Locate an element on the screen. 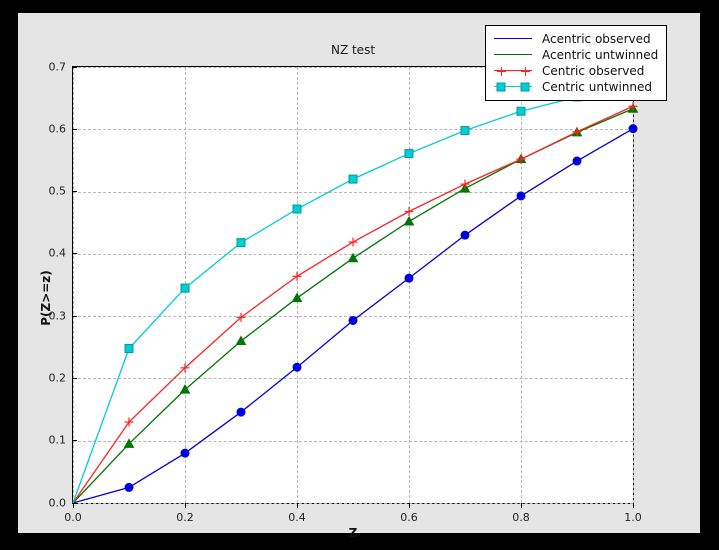 This screenshot has height=550, width=719. legend-label: Centric untwinned is located at coordinates (597, 87).